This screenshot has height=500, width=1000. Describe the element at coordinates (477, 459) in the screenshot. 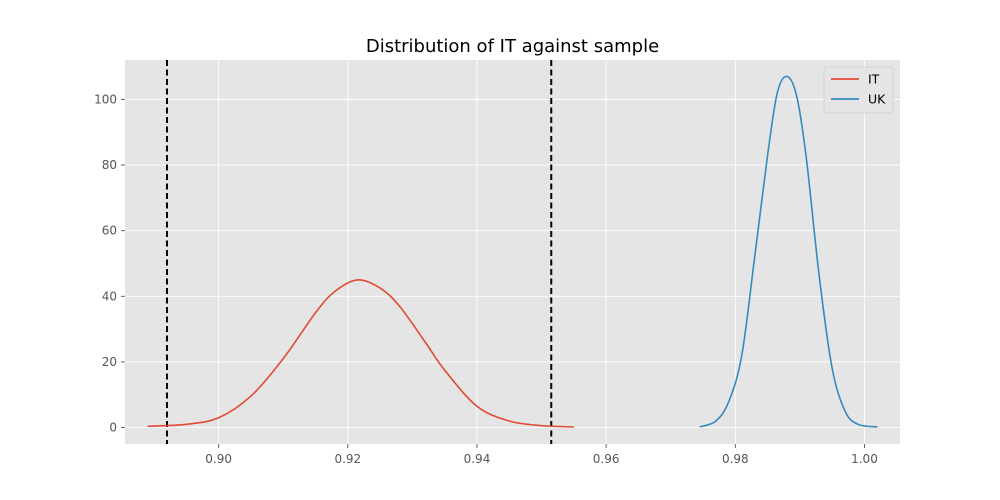

I see `x-tick-label: 0.94` at that location.